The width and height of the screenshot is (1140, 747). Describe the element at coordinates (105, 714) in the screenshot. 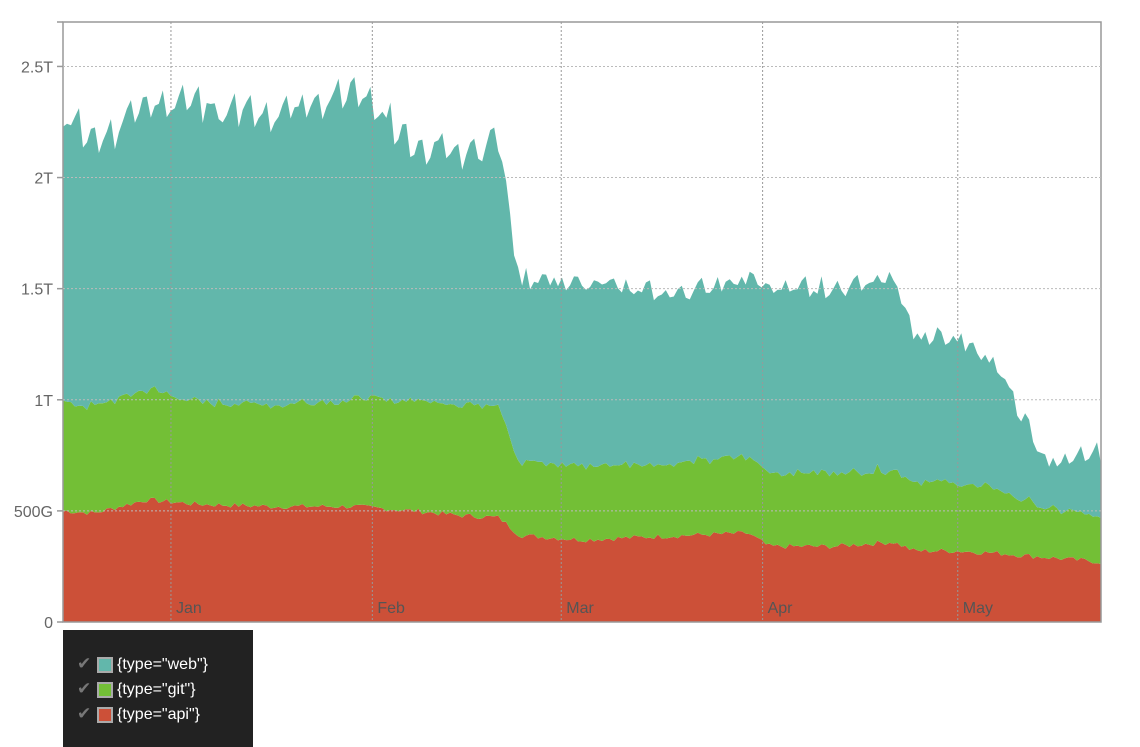

I see `legend-swatch-api` at that location.